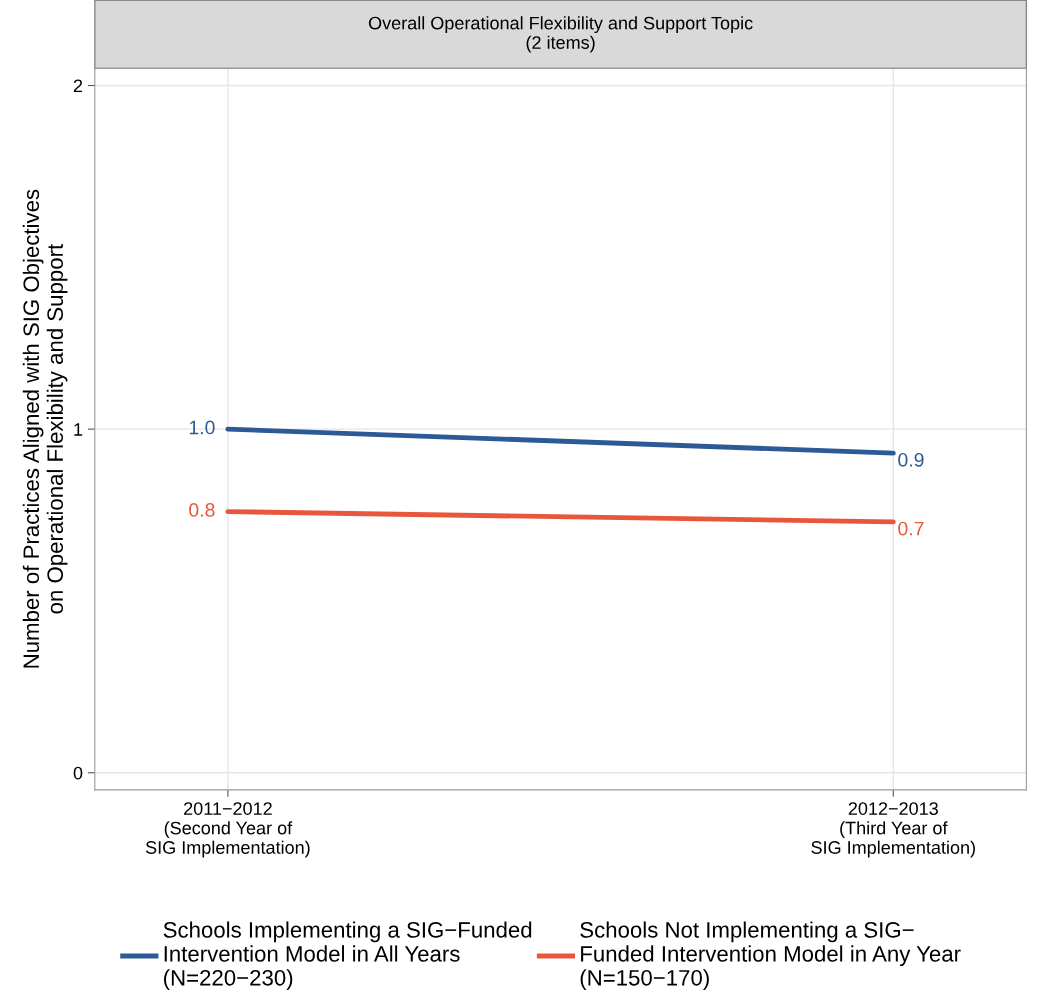  I want to click on data-label: 0.7, so click(911, 528).